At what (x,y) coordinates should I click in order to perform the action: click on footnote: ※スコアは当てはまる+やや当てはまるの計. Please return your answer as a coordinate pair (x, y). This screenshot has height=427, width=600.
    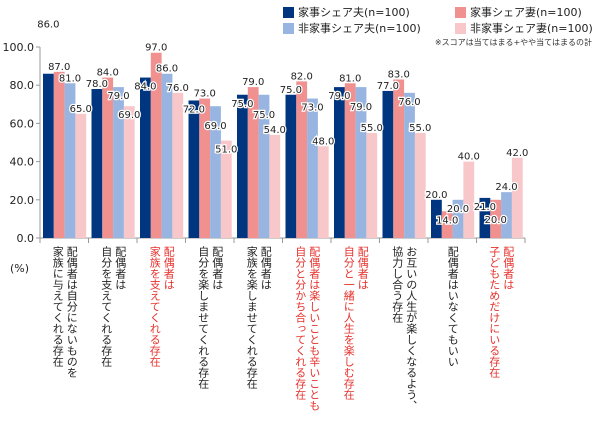
    Looking at the image, I should click on (513, 42).